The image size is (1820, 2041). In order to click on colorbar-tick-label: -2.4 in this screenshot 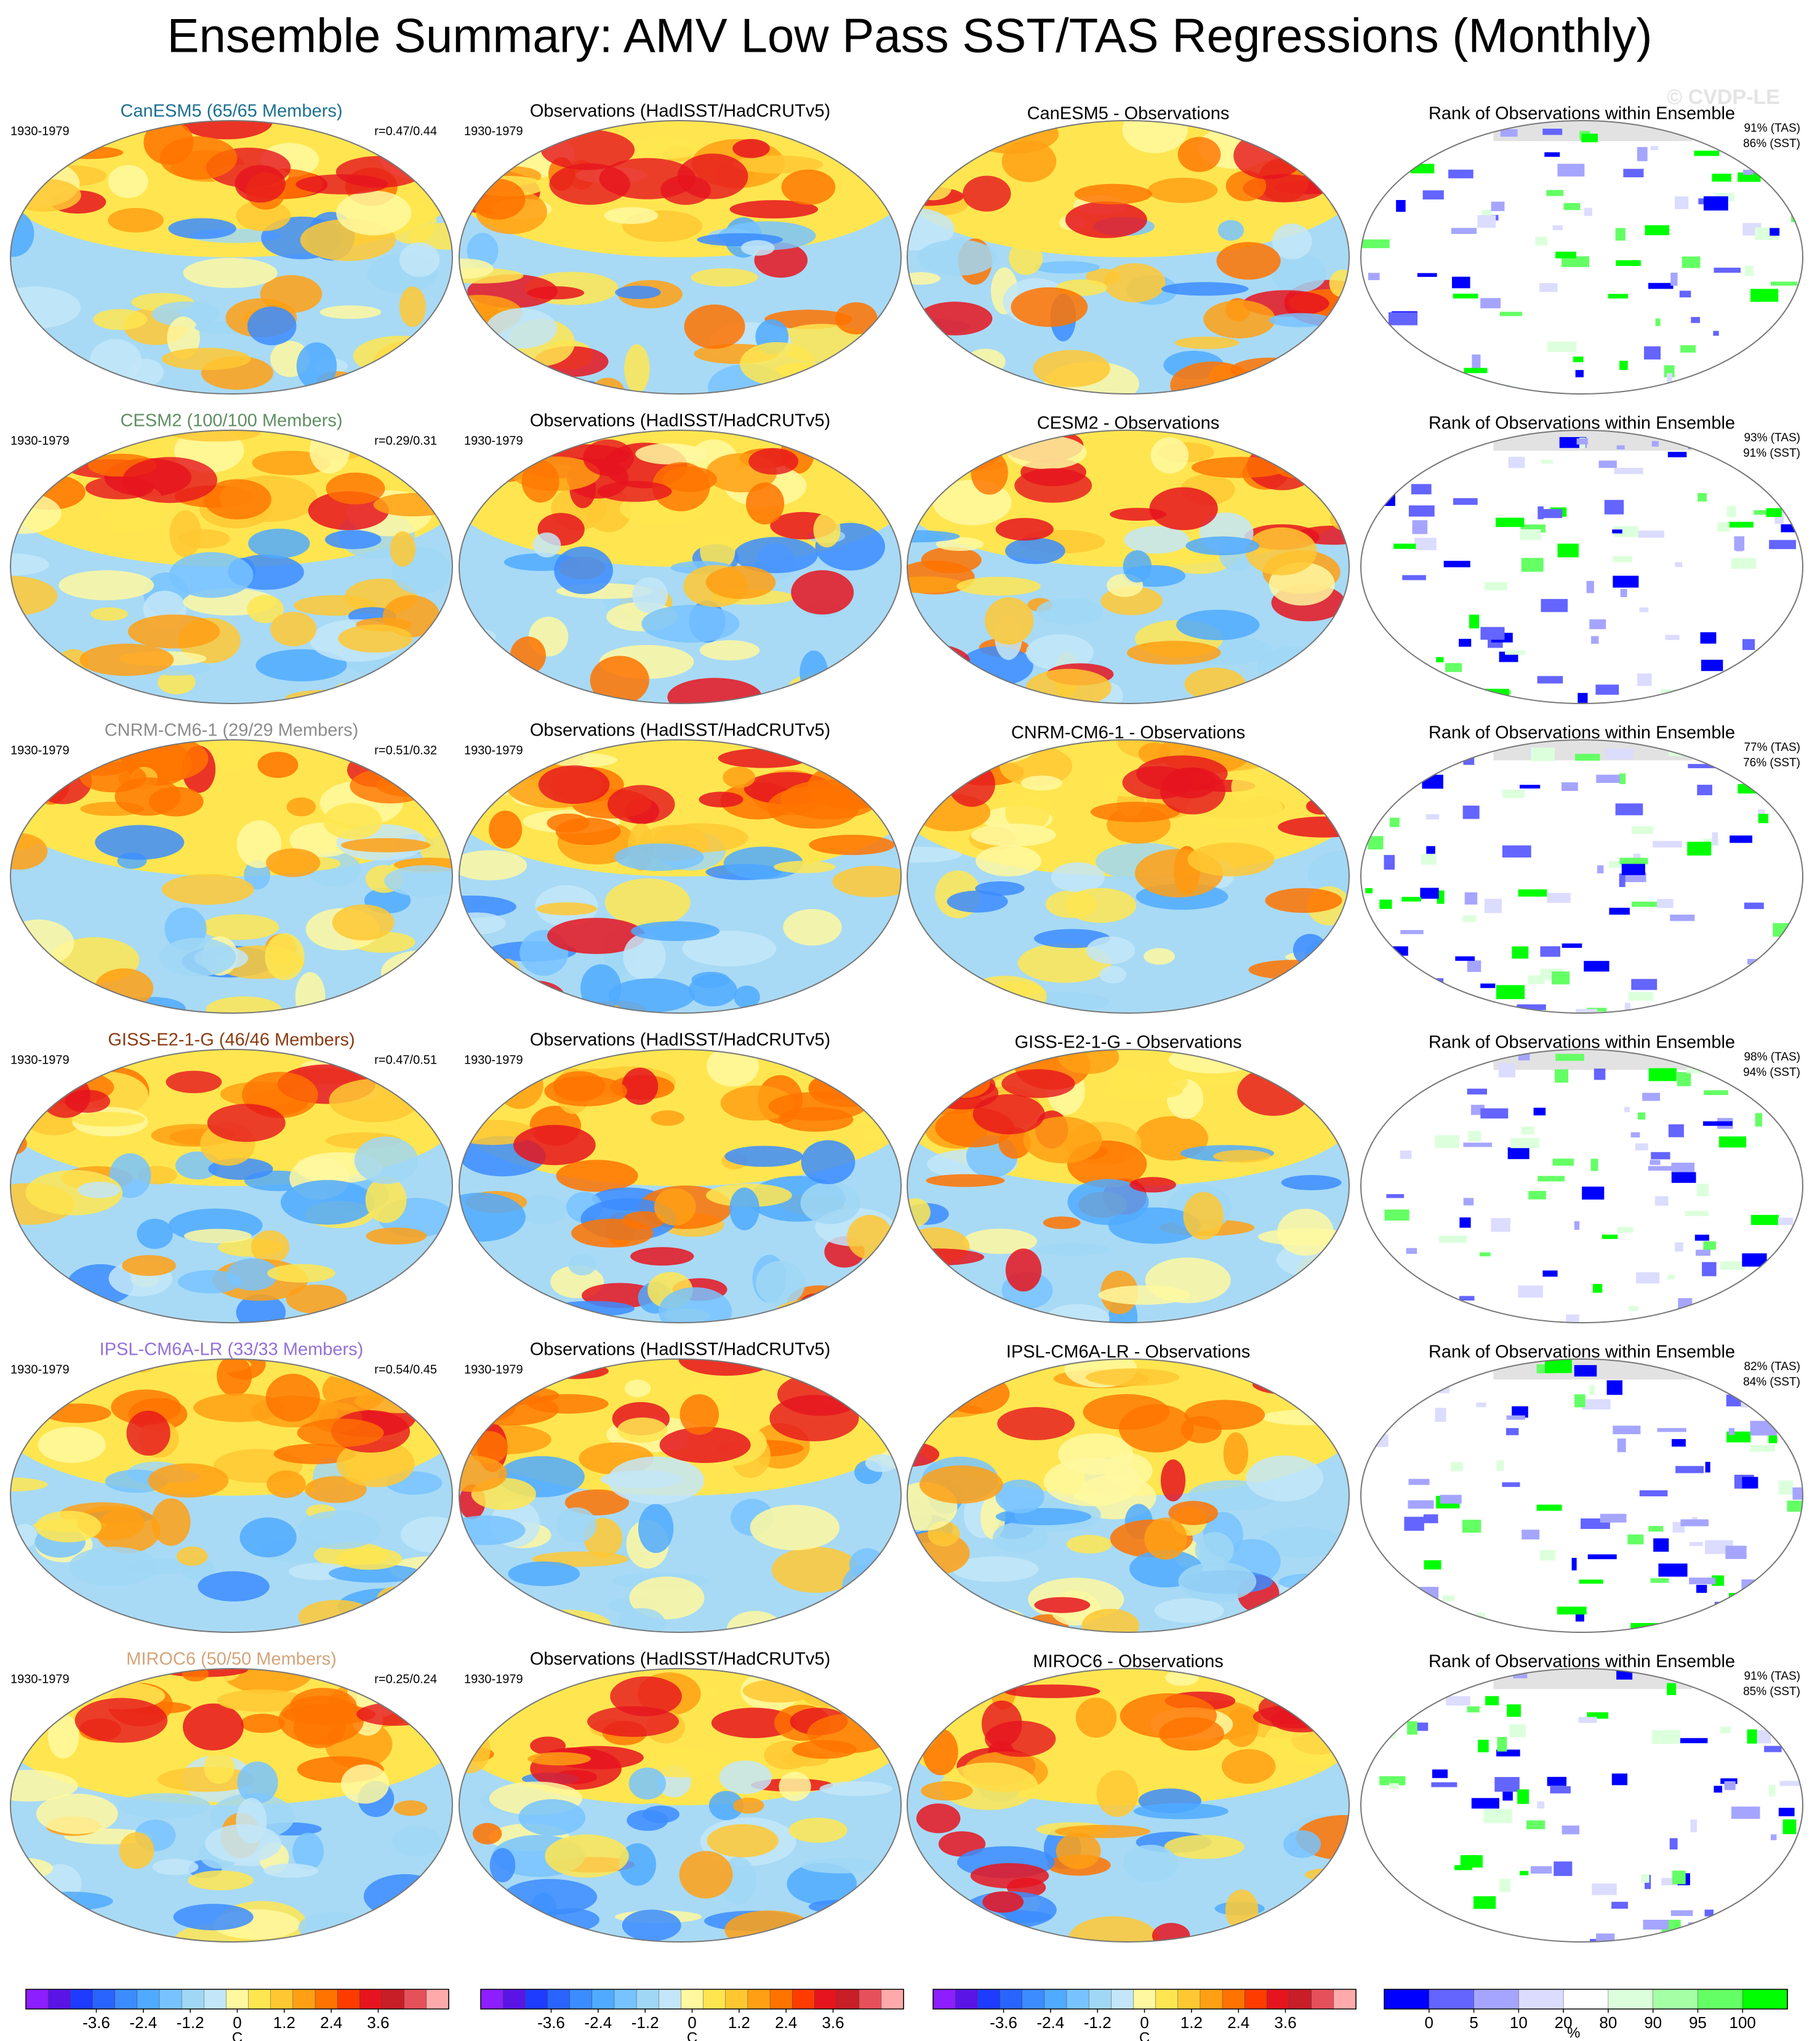, I will do `click(598, 2023)`.